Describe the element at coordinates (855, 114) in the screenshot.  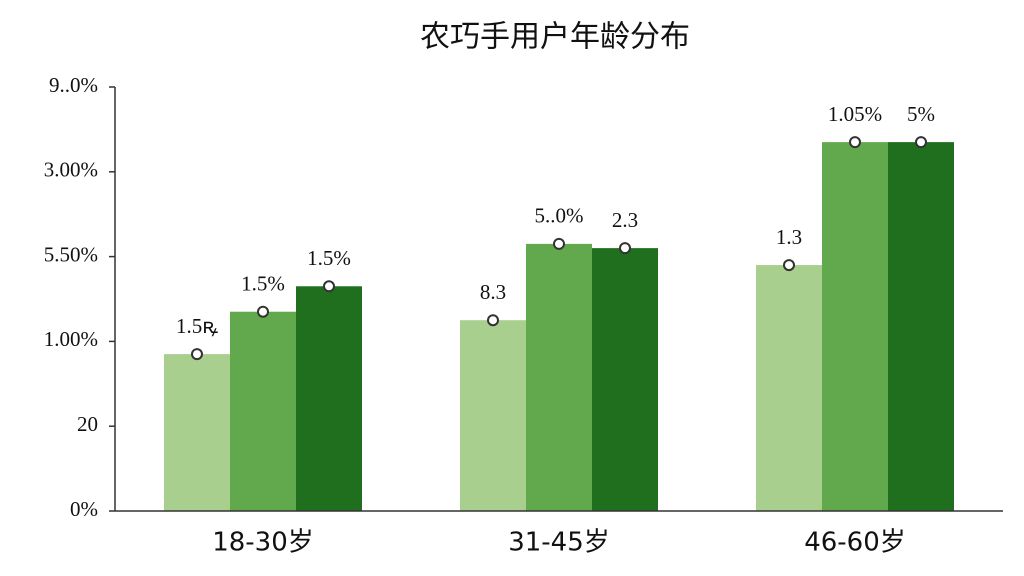
I see `value-label: 1.05%` at that location.